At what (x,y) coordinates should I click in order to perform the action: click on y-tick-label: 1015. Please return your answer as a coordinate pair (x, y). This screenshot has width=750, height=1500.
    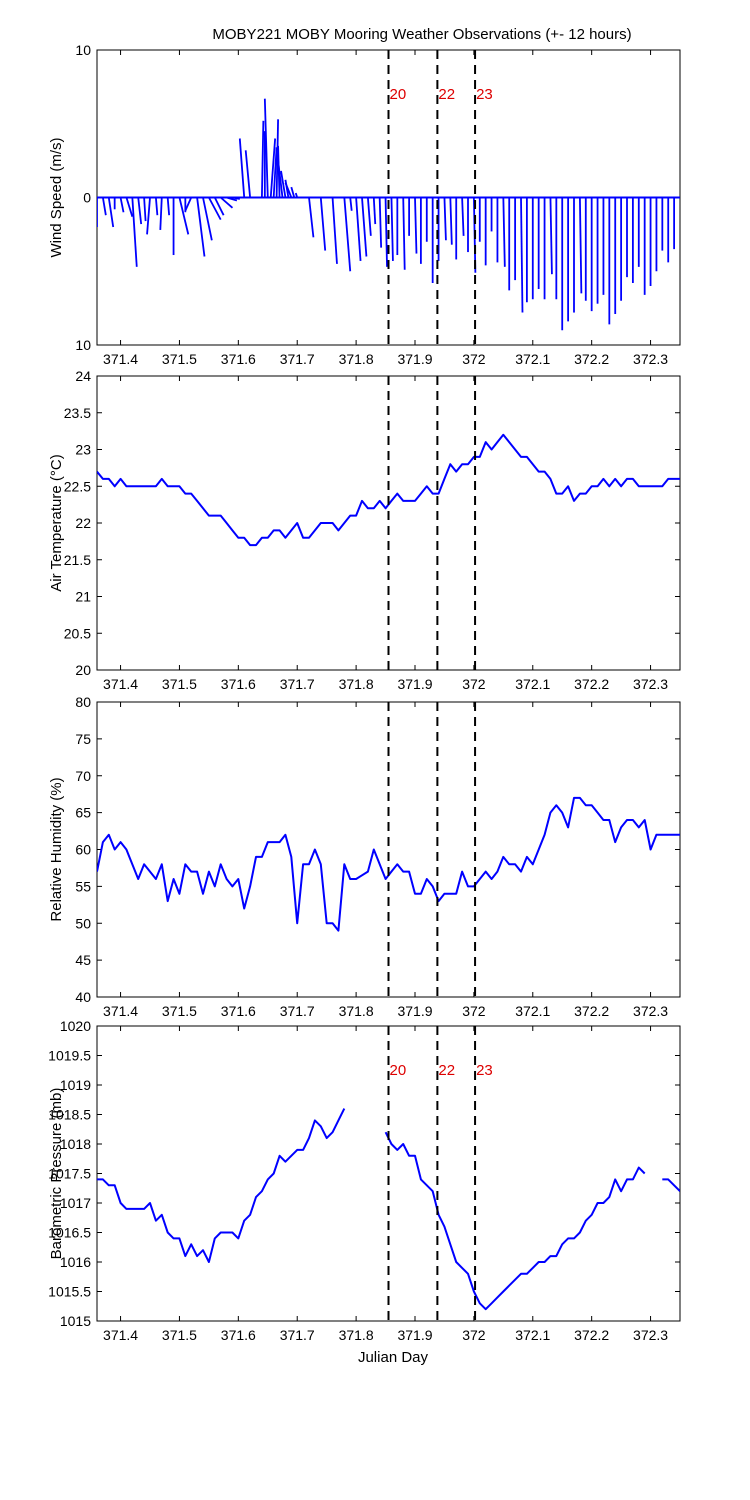
    Looking at the image, I should click on (75, 1321).